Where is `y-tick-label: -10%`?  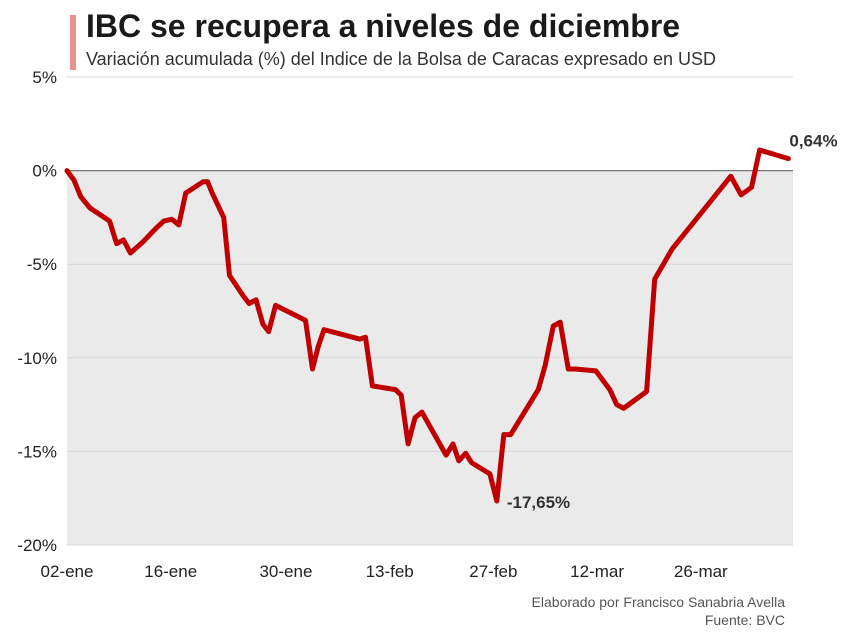
y-tick-label: -10% is located at coordinates (37, 358).